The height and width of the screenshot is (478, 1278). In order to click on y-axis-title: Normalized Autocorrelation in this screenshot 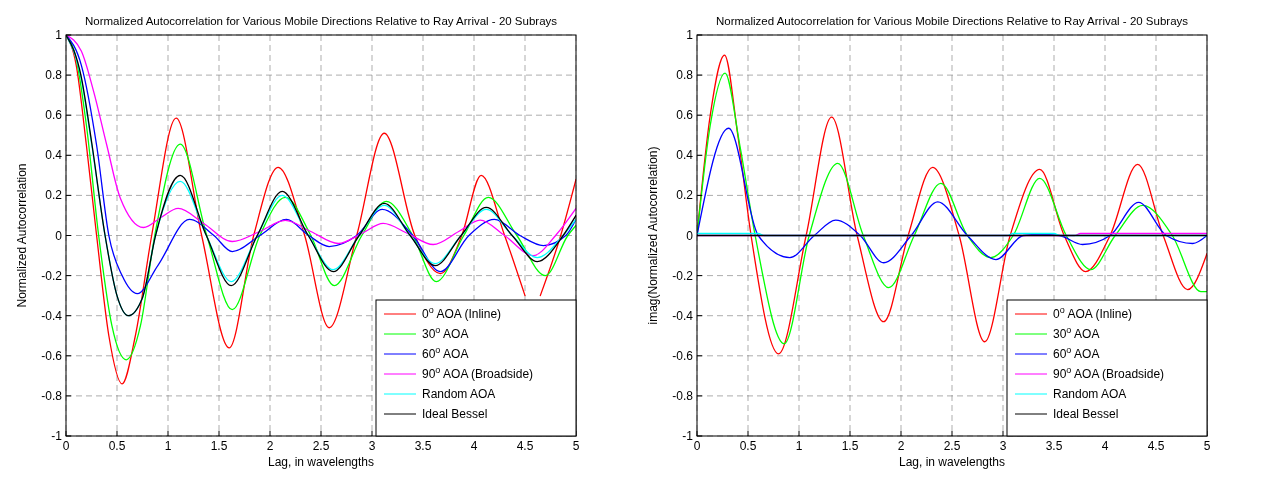, I will do `click(22, 235)`.